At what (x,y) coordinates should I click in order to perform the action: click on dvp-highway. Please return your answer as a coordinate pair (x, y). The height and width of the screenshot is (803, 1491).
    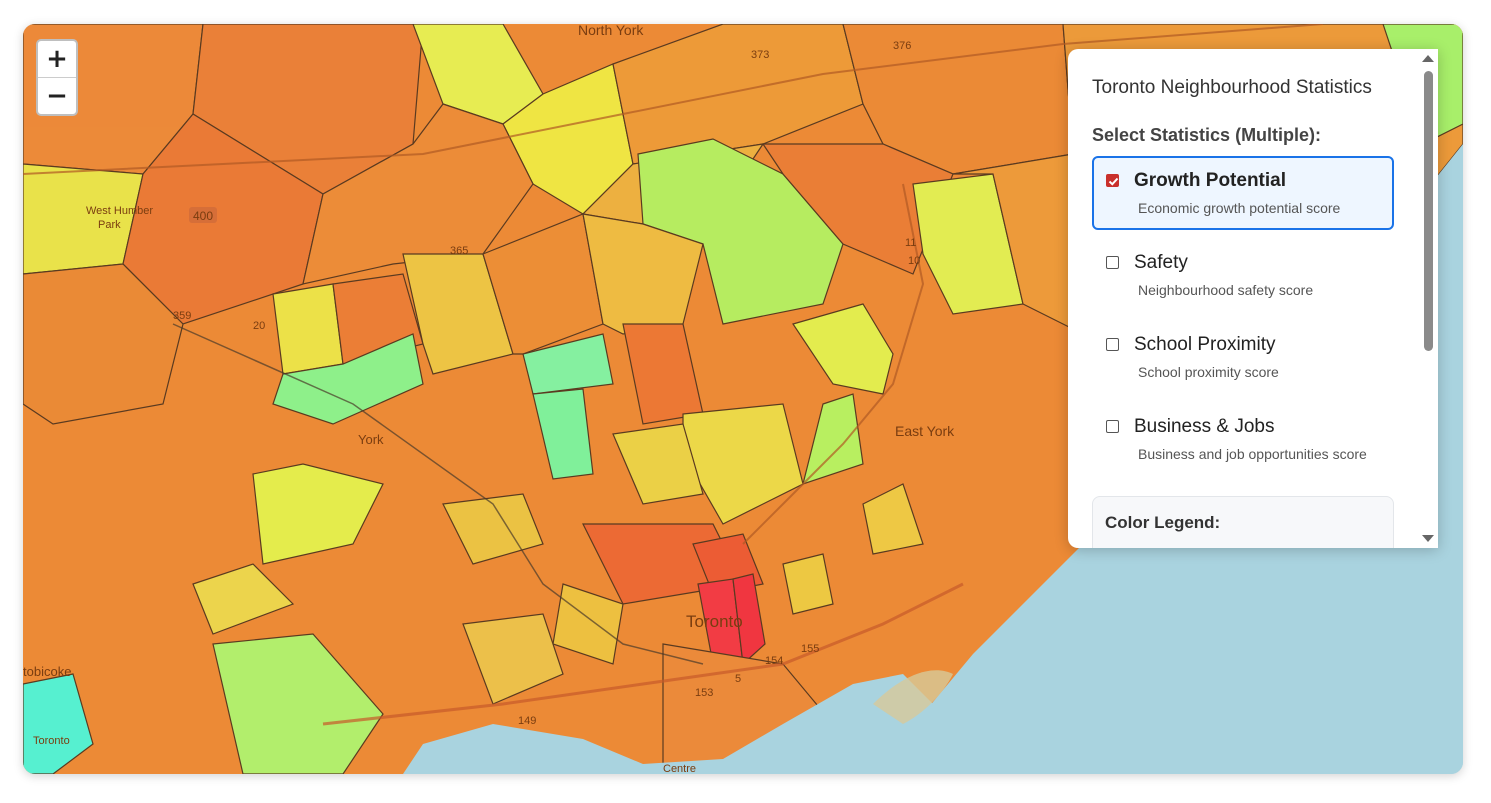
    Looking at the image, I should click on (833, 364).